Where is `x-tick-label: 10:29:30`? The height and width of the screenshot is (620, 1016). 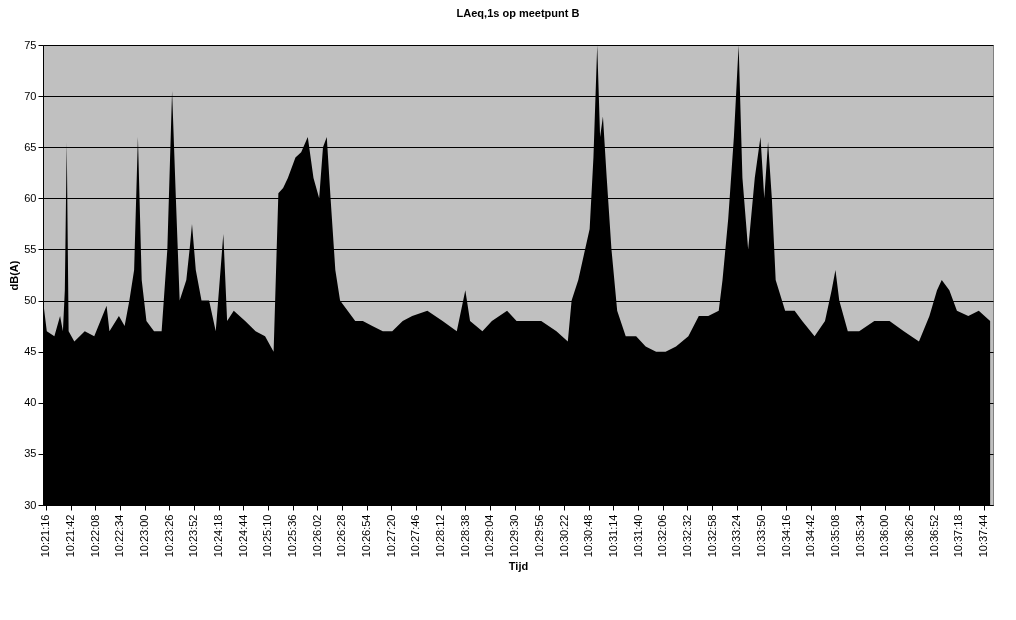
x-tick-label: 10:29:30 is located at coordinates (514, 536).